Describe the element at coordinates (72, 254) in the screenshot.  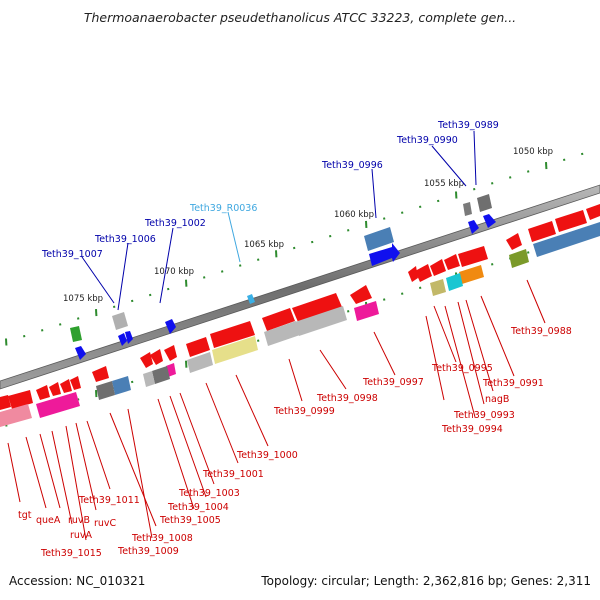
I see `gene-label-upper: Teth39_1007` at that location.